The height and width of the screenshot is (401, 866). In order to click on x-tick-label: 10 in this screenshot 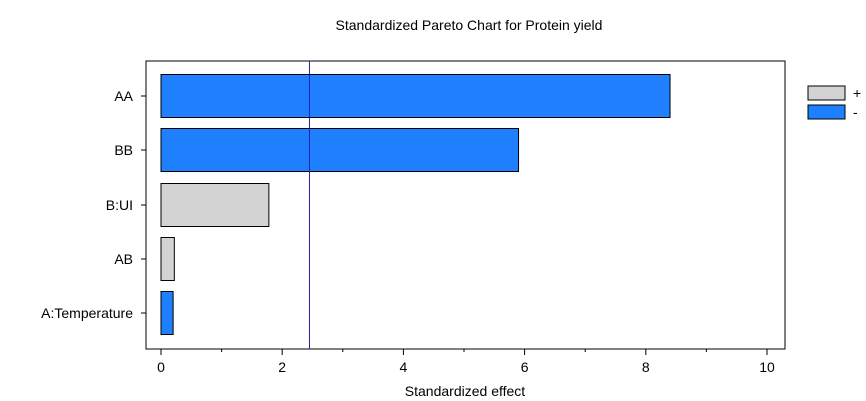, I will do `click(767, 367)`.